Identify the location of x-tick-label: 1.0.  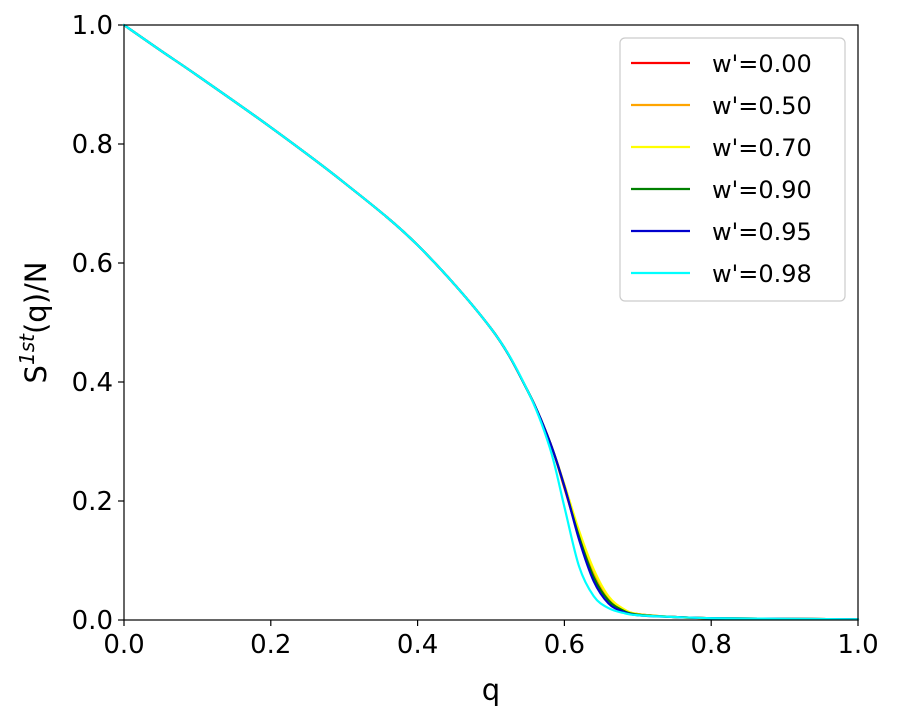
(857, 645).